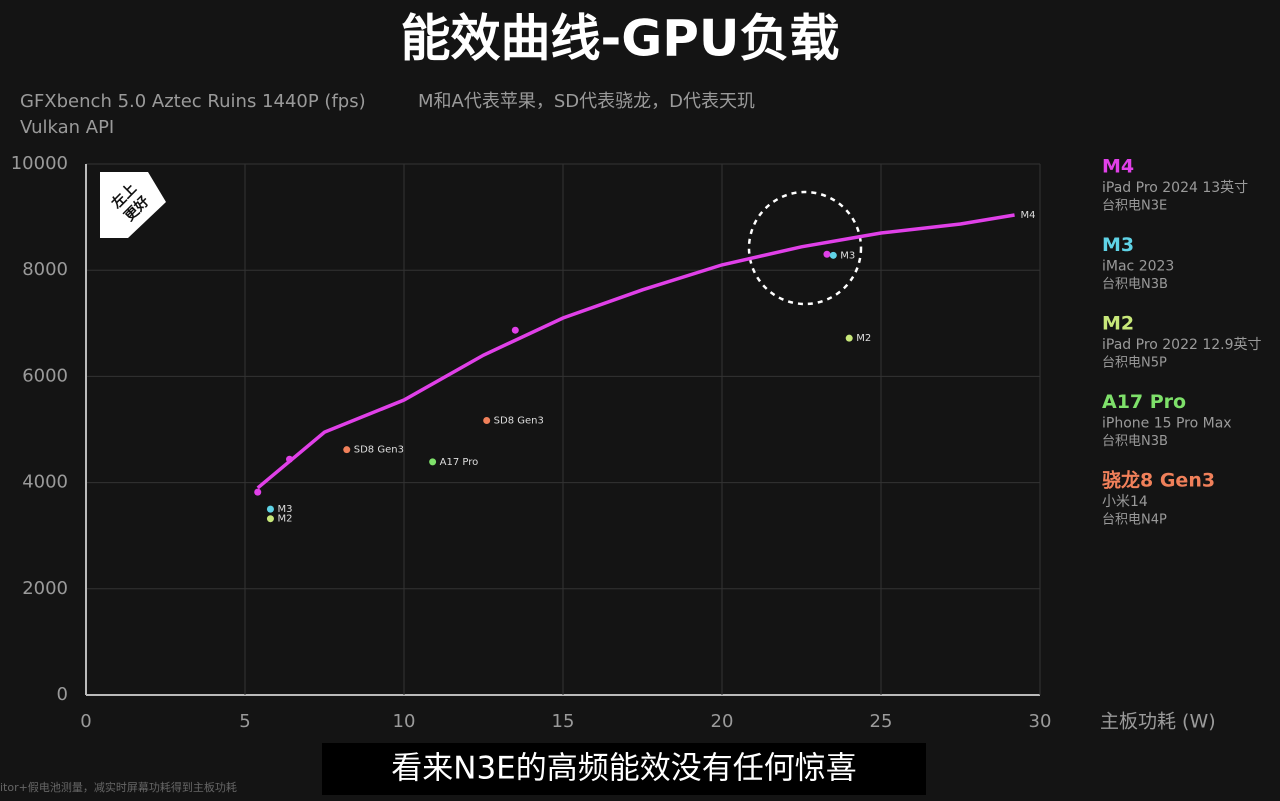 The image size is (1280, 801). Describe the element at coordinates (45, 588) in the screenshot. I see `y-tick-label: 2000` at that location.